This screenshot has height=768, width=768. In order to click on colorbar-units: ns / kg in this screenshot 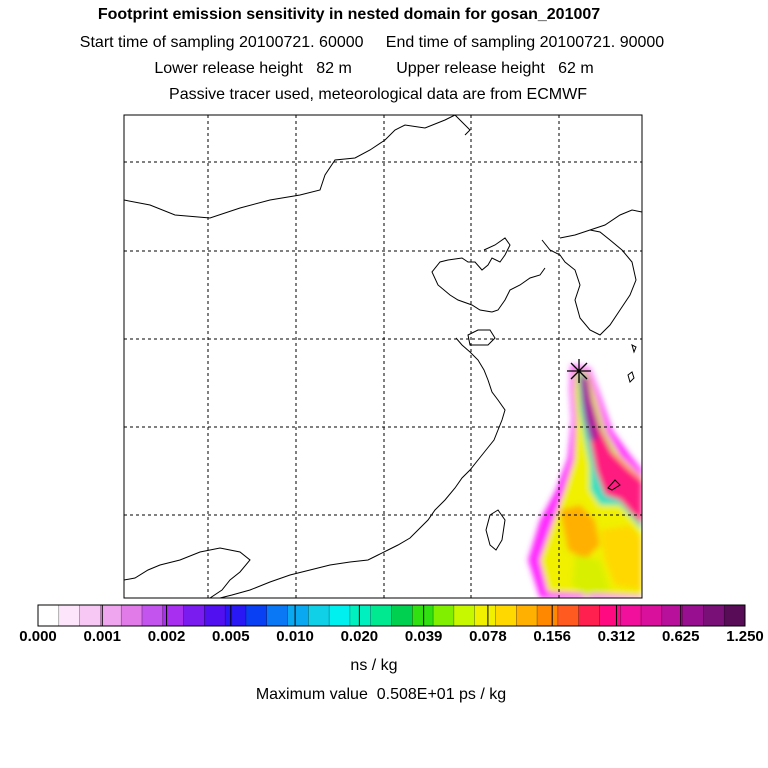, I will do `click(374, 665)`.